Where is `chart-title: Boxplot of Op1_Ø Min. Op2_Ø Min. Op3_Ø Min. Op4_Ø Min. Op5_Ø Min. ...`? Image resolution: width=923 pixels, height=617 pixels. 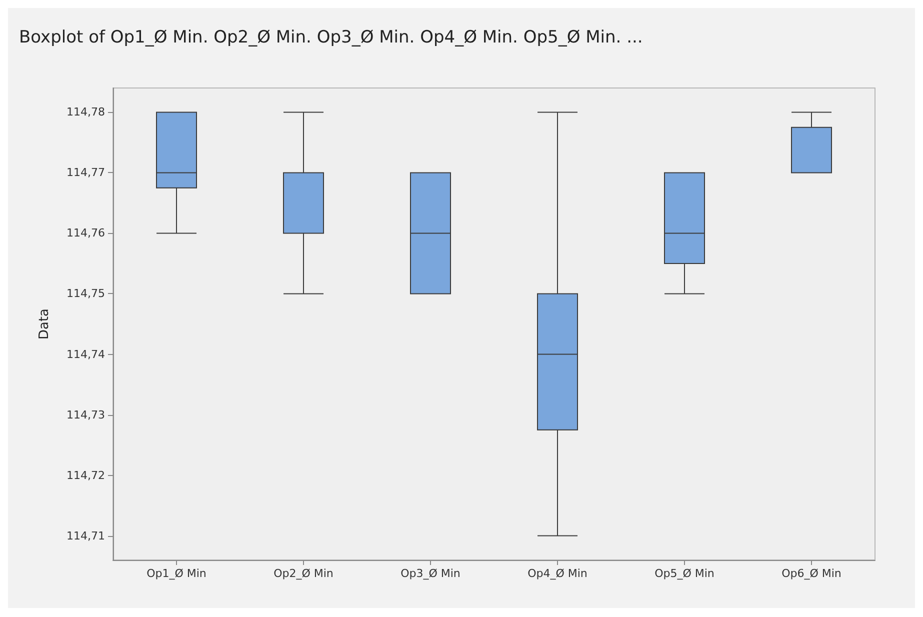
chart-title: Boxplot of Op1_Ø Min. Op2_Ø Min. Op3_Ø Min. Op4_Ø Min. Op5_Ø Min. ... is located at coordinates (331, 38).